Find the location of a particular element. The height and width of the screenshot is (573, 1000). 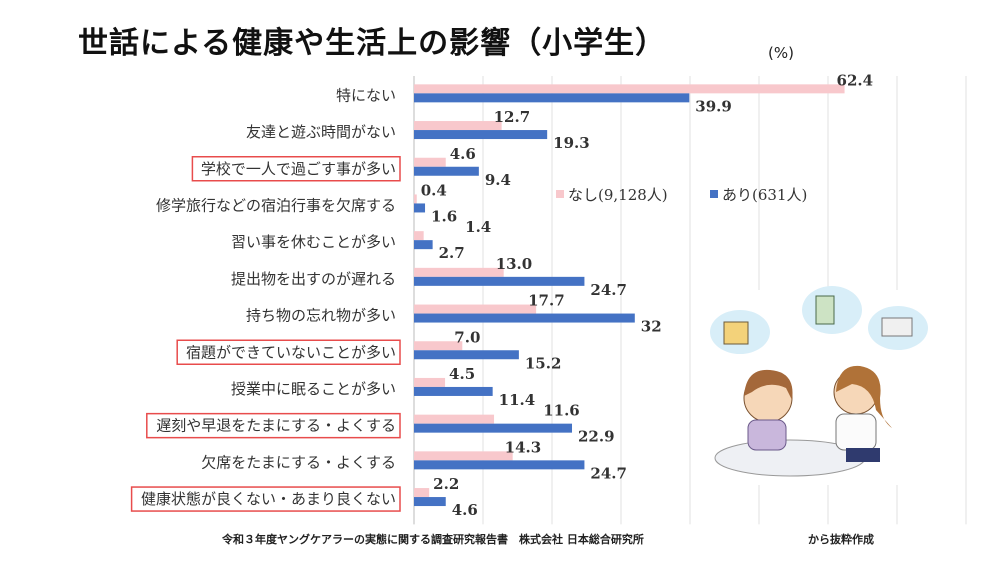

data-label: 11.6 is located at coordinates (561, 411).